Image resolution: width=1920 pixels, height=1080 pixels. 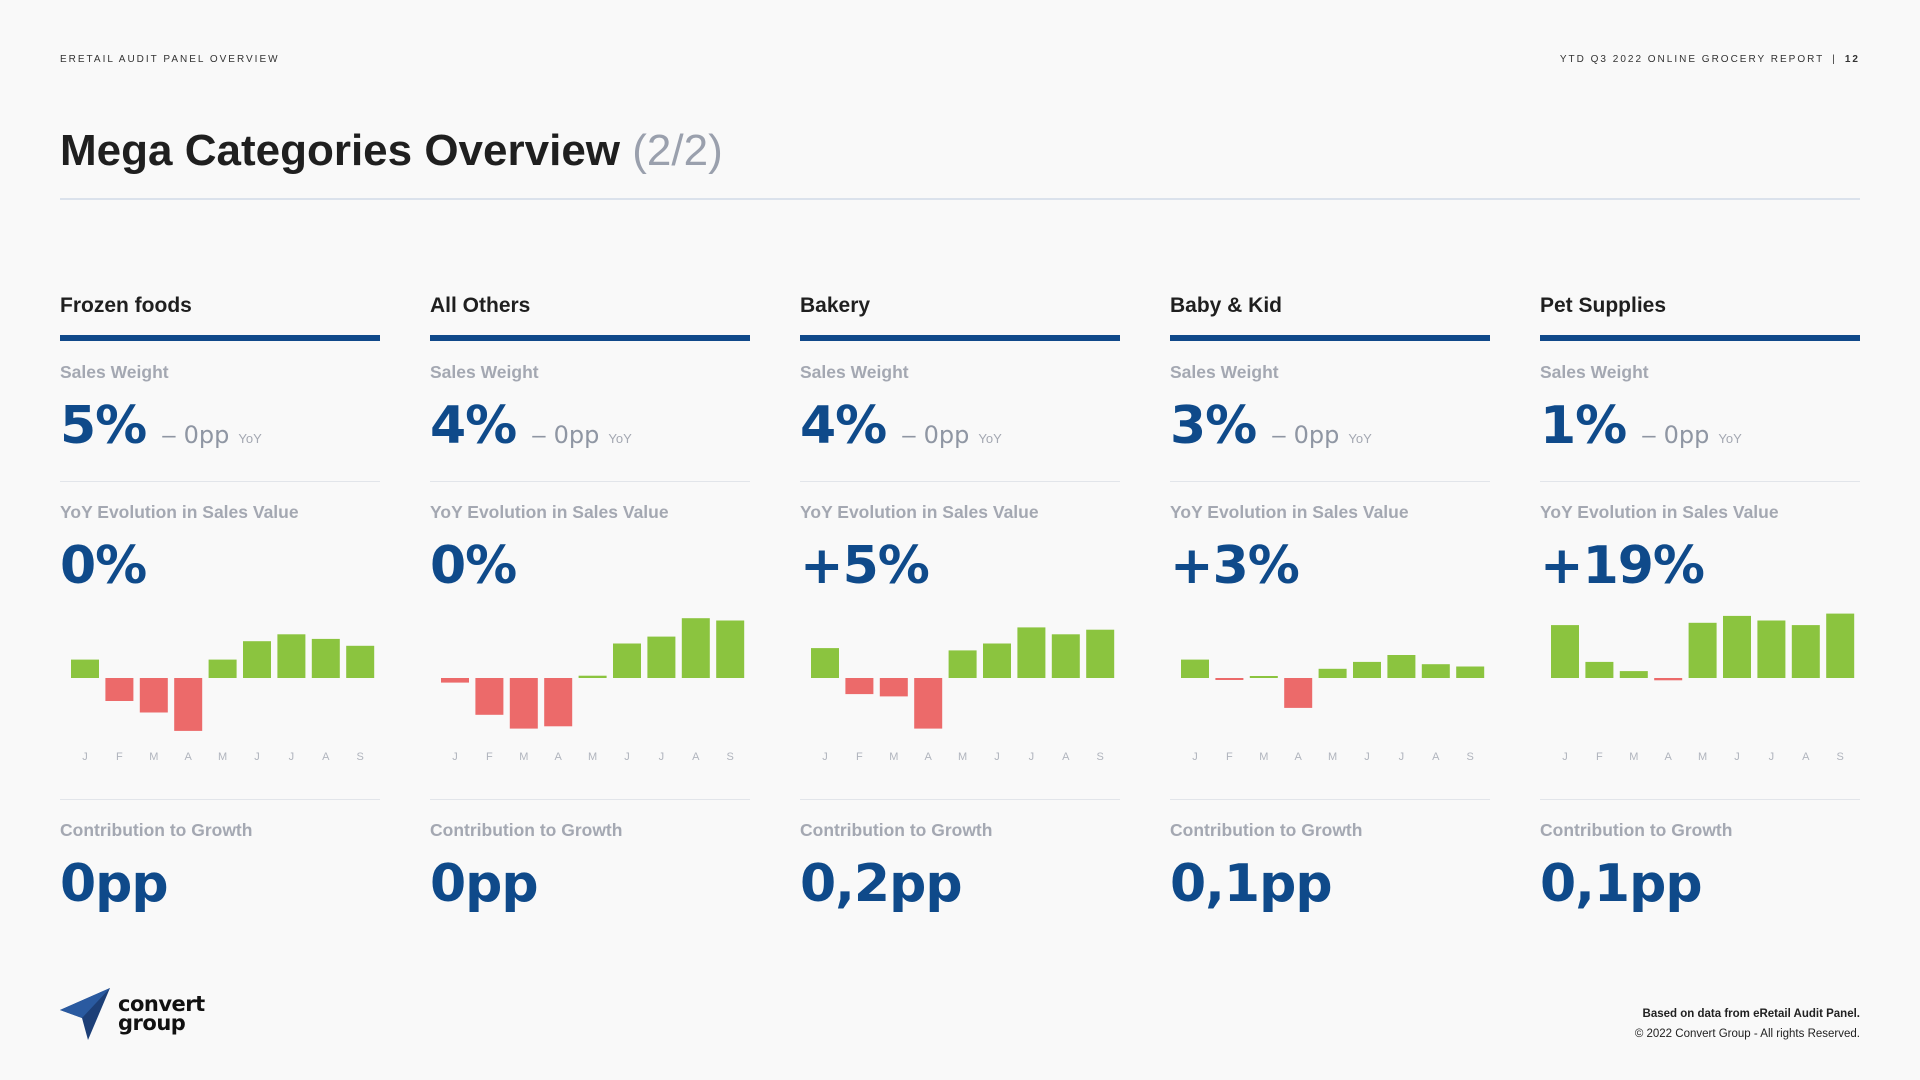 I want to click on logo-text: convert group, so click(x=161, y=1014).